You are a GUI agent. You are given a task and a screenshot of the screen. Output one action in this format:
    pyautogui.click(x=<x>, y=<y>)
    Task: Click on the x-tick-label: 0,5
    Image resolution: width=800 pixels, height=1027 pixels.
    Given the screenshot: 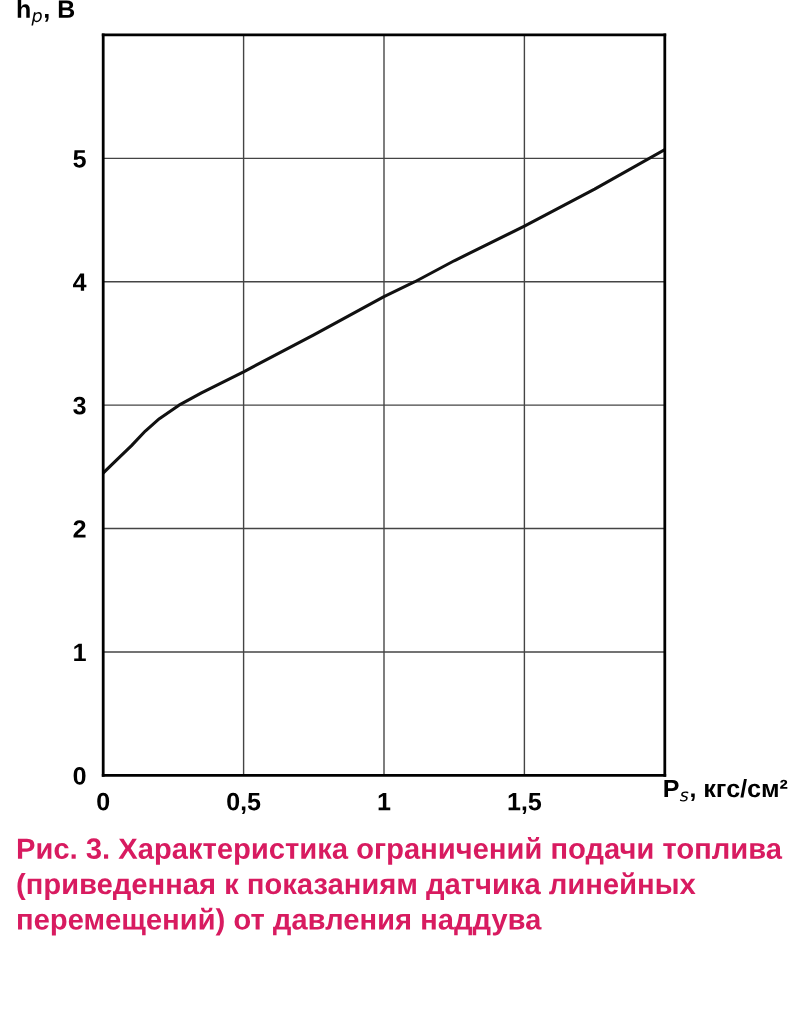 What is the action you would take?
    pyautogui.click(x=244, y=803)
    